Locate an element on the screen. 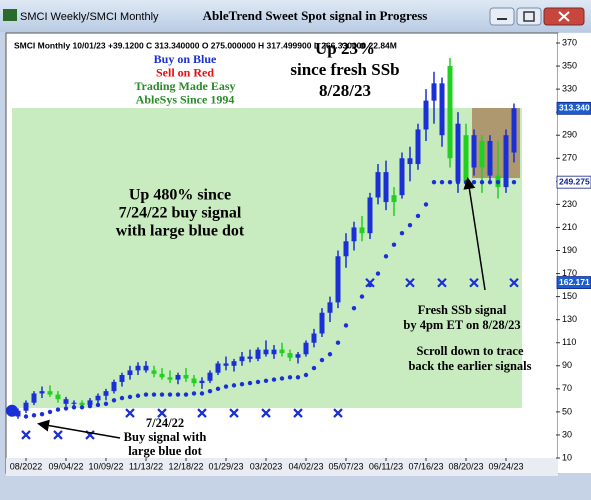 The width and height of the screenshot is (591, 500). annotation: back the earlier signals is located at coordinates (469, 366).